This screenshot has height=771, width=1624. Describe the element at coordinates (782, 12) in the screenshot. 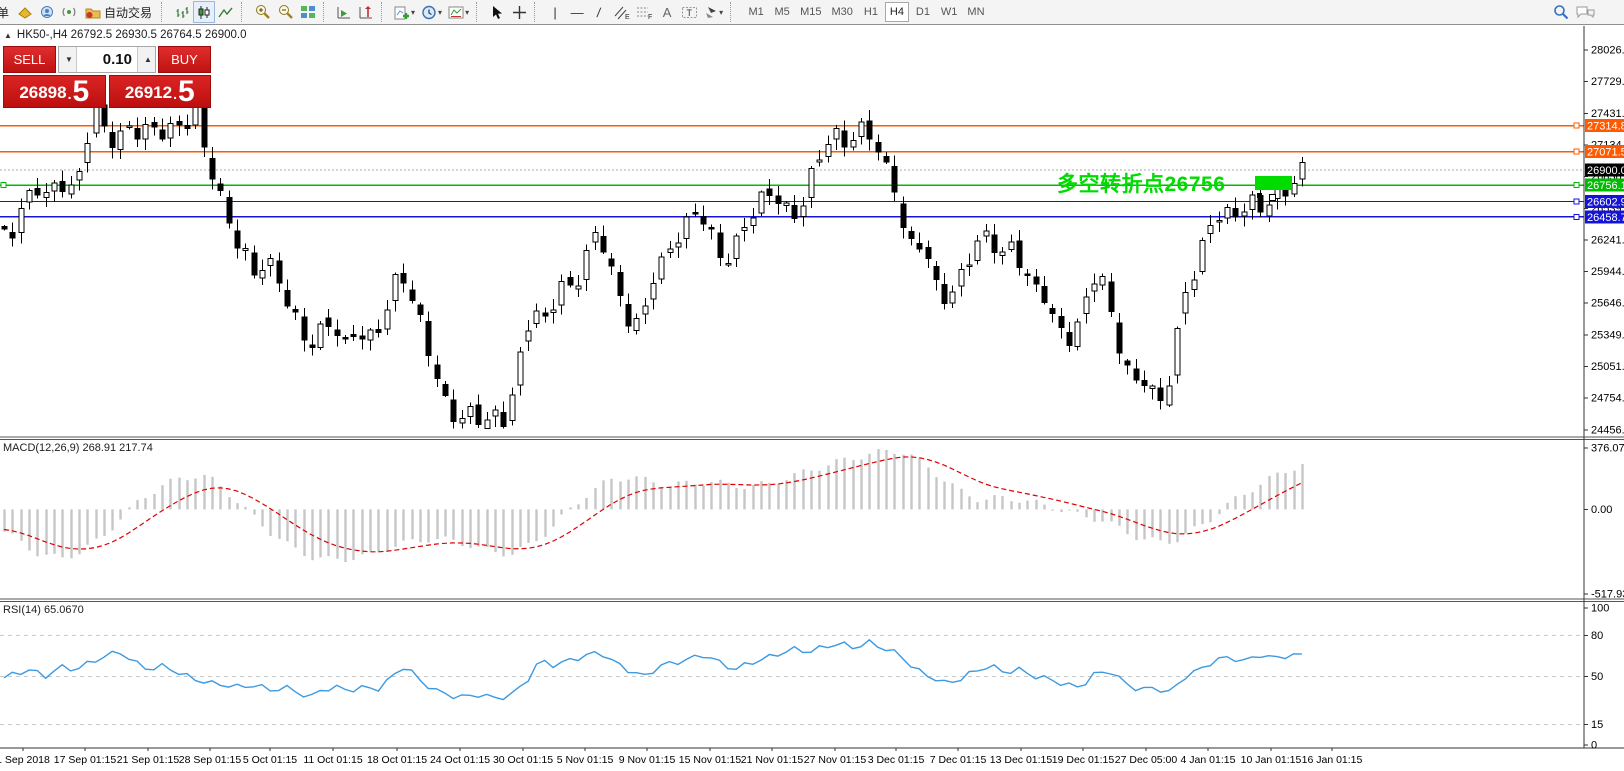

I see `timeframe-m5-button: M5` at that location.